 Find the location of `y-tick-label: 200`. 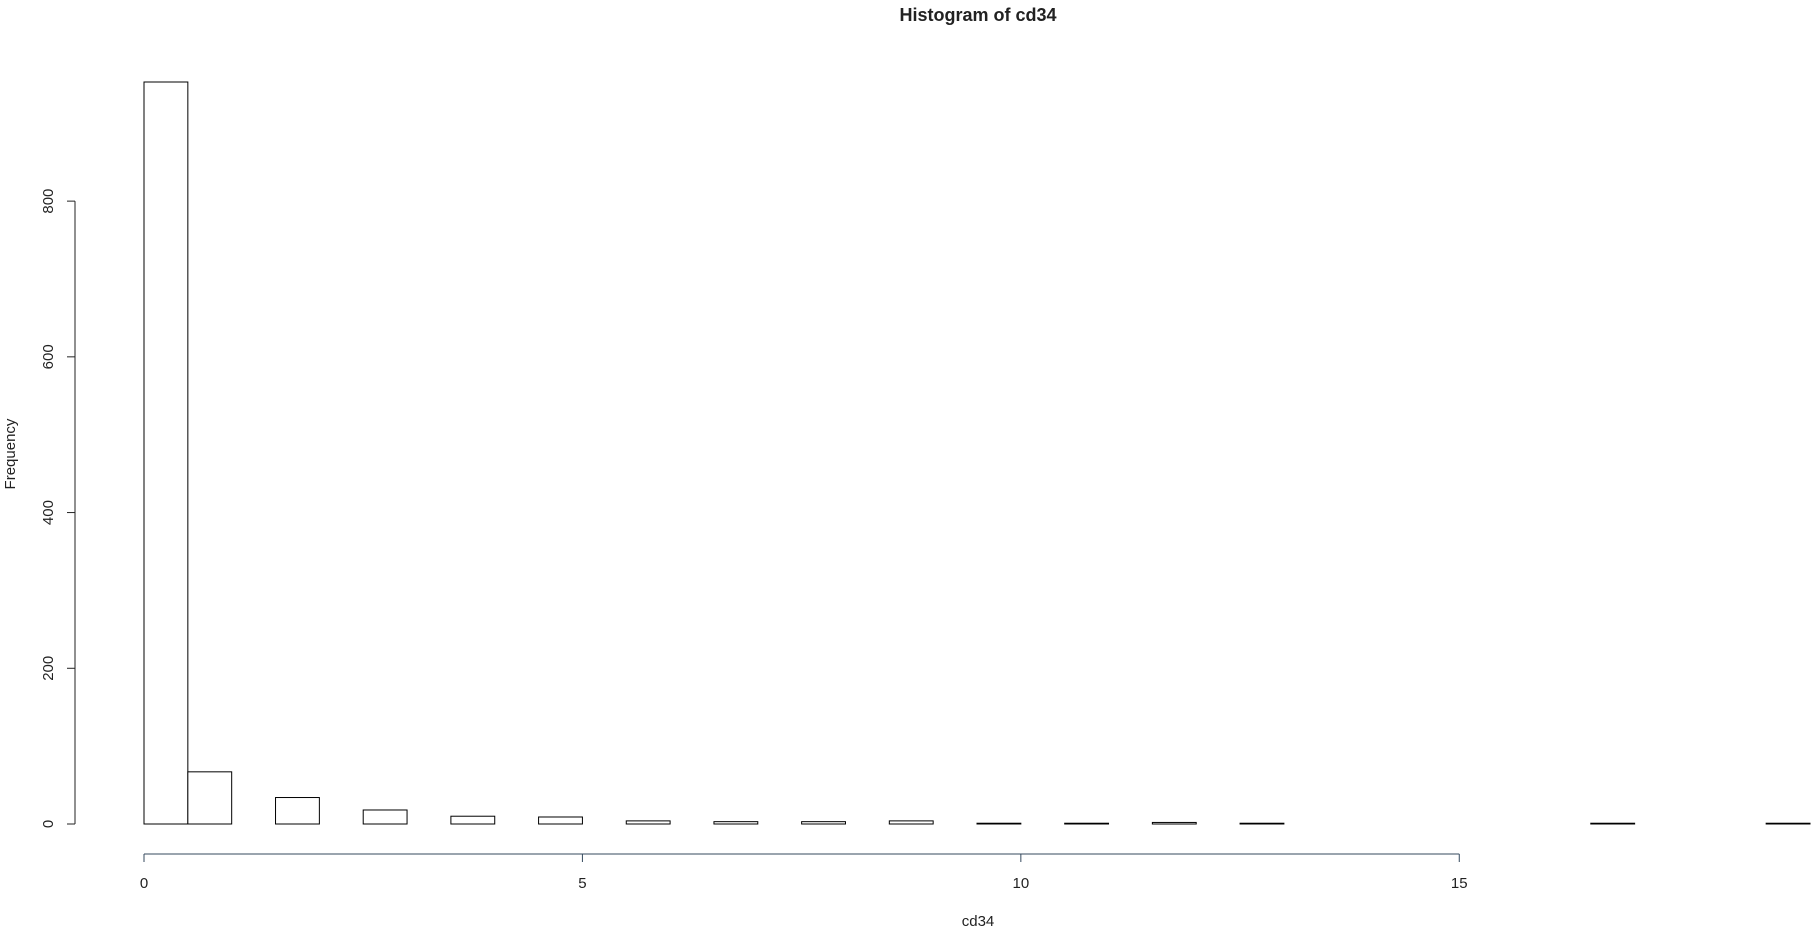

y-tick-label: 200 is located at coordinates (48, 668).